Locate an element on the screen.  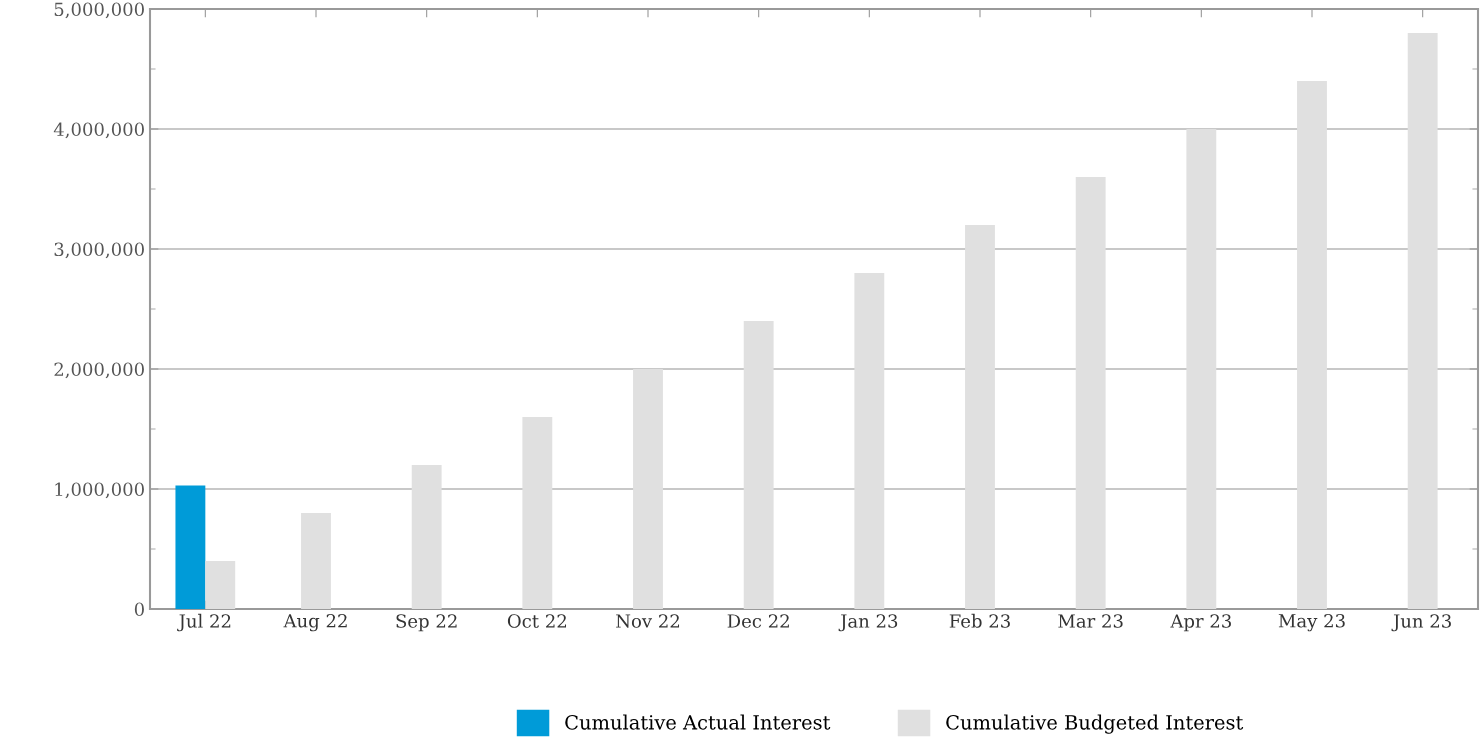
x-tick-label: Mar 23 is located at coordinates (1090, 621).